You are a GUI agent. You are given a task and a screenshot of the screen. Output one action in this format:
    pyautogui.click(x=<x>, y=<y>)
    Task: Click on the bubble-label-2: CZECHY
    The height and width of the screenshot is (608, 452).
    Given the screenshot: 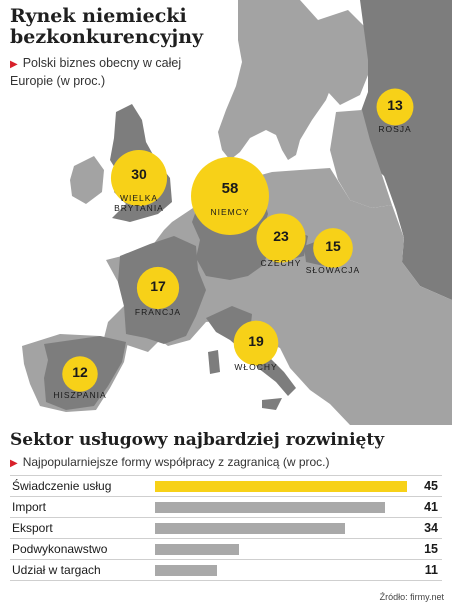 What is the action you would take?
    pyautogui.click(x=281, y=263)
    